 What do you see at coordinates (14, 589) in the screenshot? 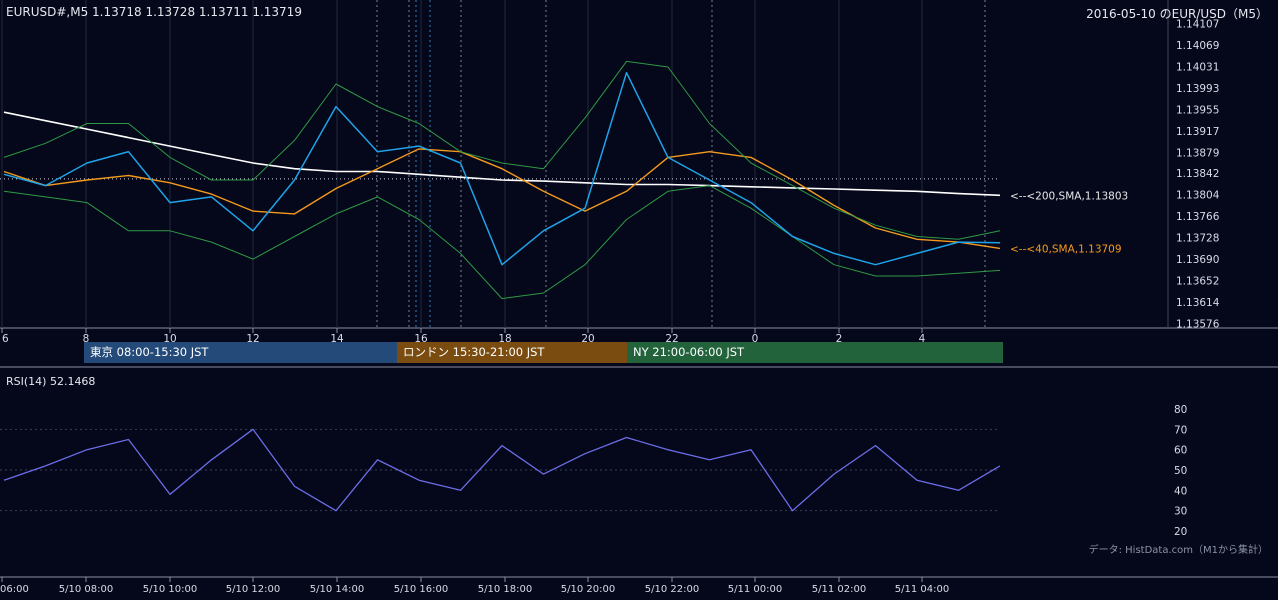
I see `rsi-x-tick-label: 06:00` at bounding box center [14, 589].